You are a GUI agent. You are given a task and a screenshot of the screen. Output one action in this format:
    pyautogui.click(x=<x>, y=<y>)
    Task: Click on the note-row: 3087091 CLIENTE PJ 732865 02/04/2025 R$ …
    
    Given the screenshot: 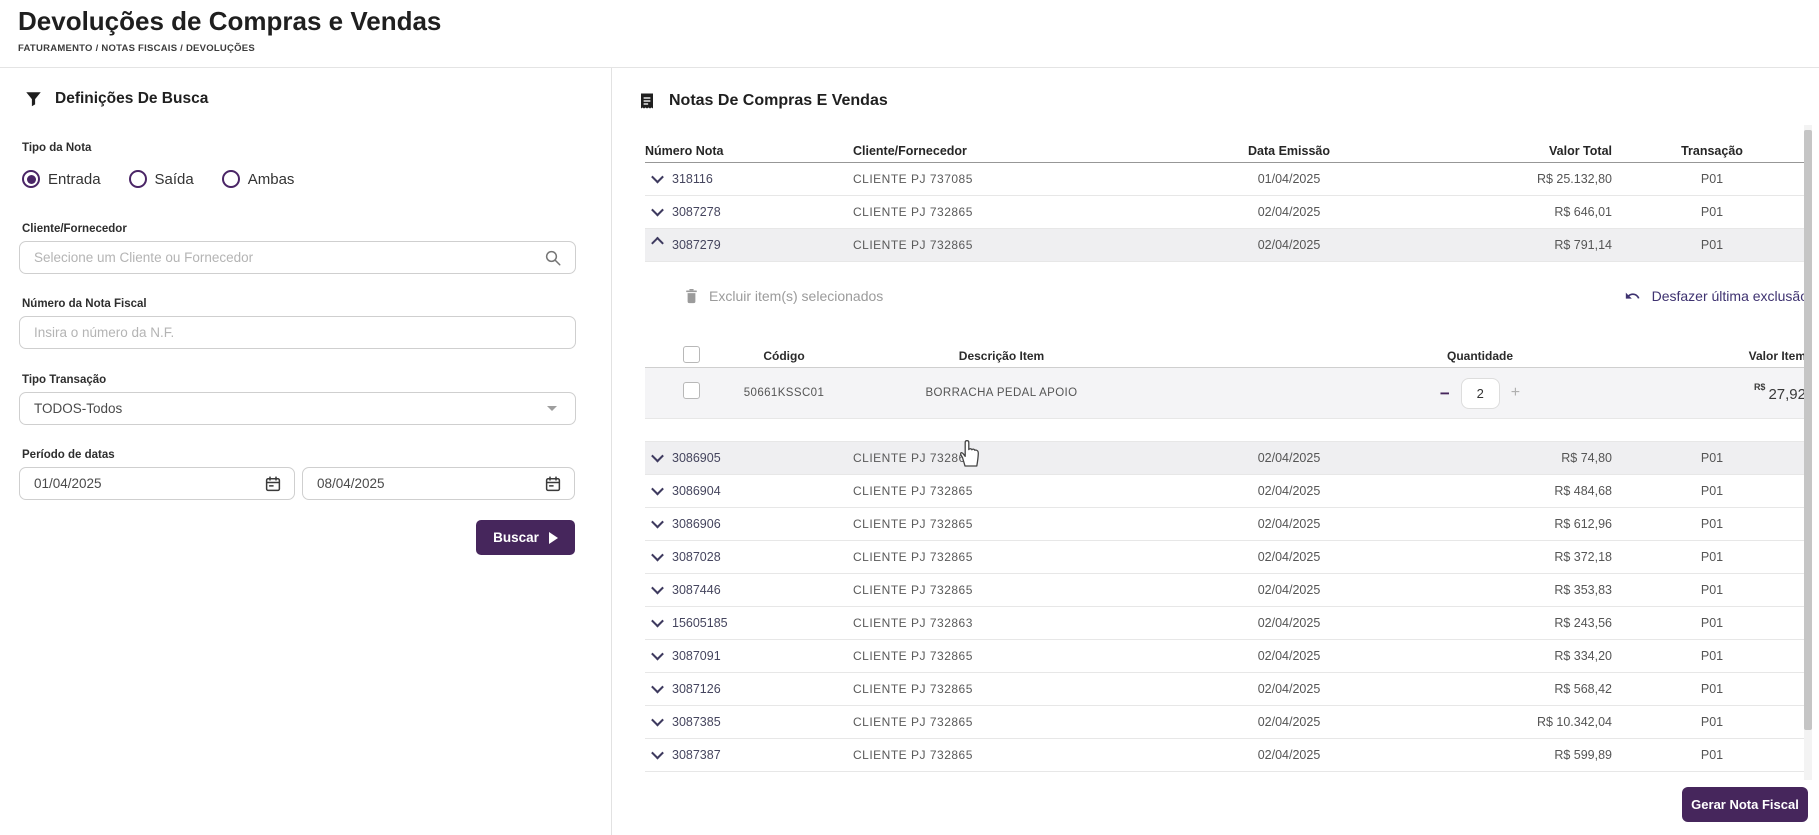 What is the action you would take?
    pyautogui.click(x=1228, y=656)
    